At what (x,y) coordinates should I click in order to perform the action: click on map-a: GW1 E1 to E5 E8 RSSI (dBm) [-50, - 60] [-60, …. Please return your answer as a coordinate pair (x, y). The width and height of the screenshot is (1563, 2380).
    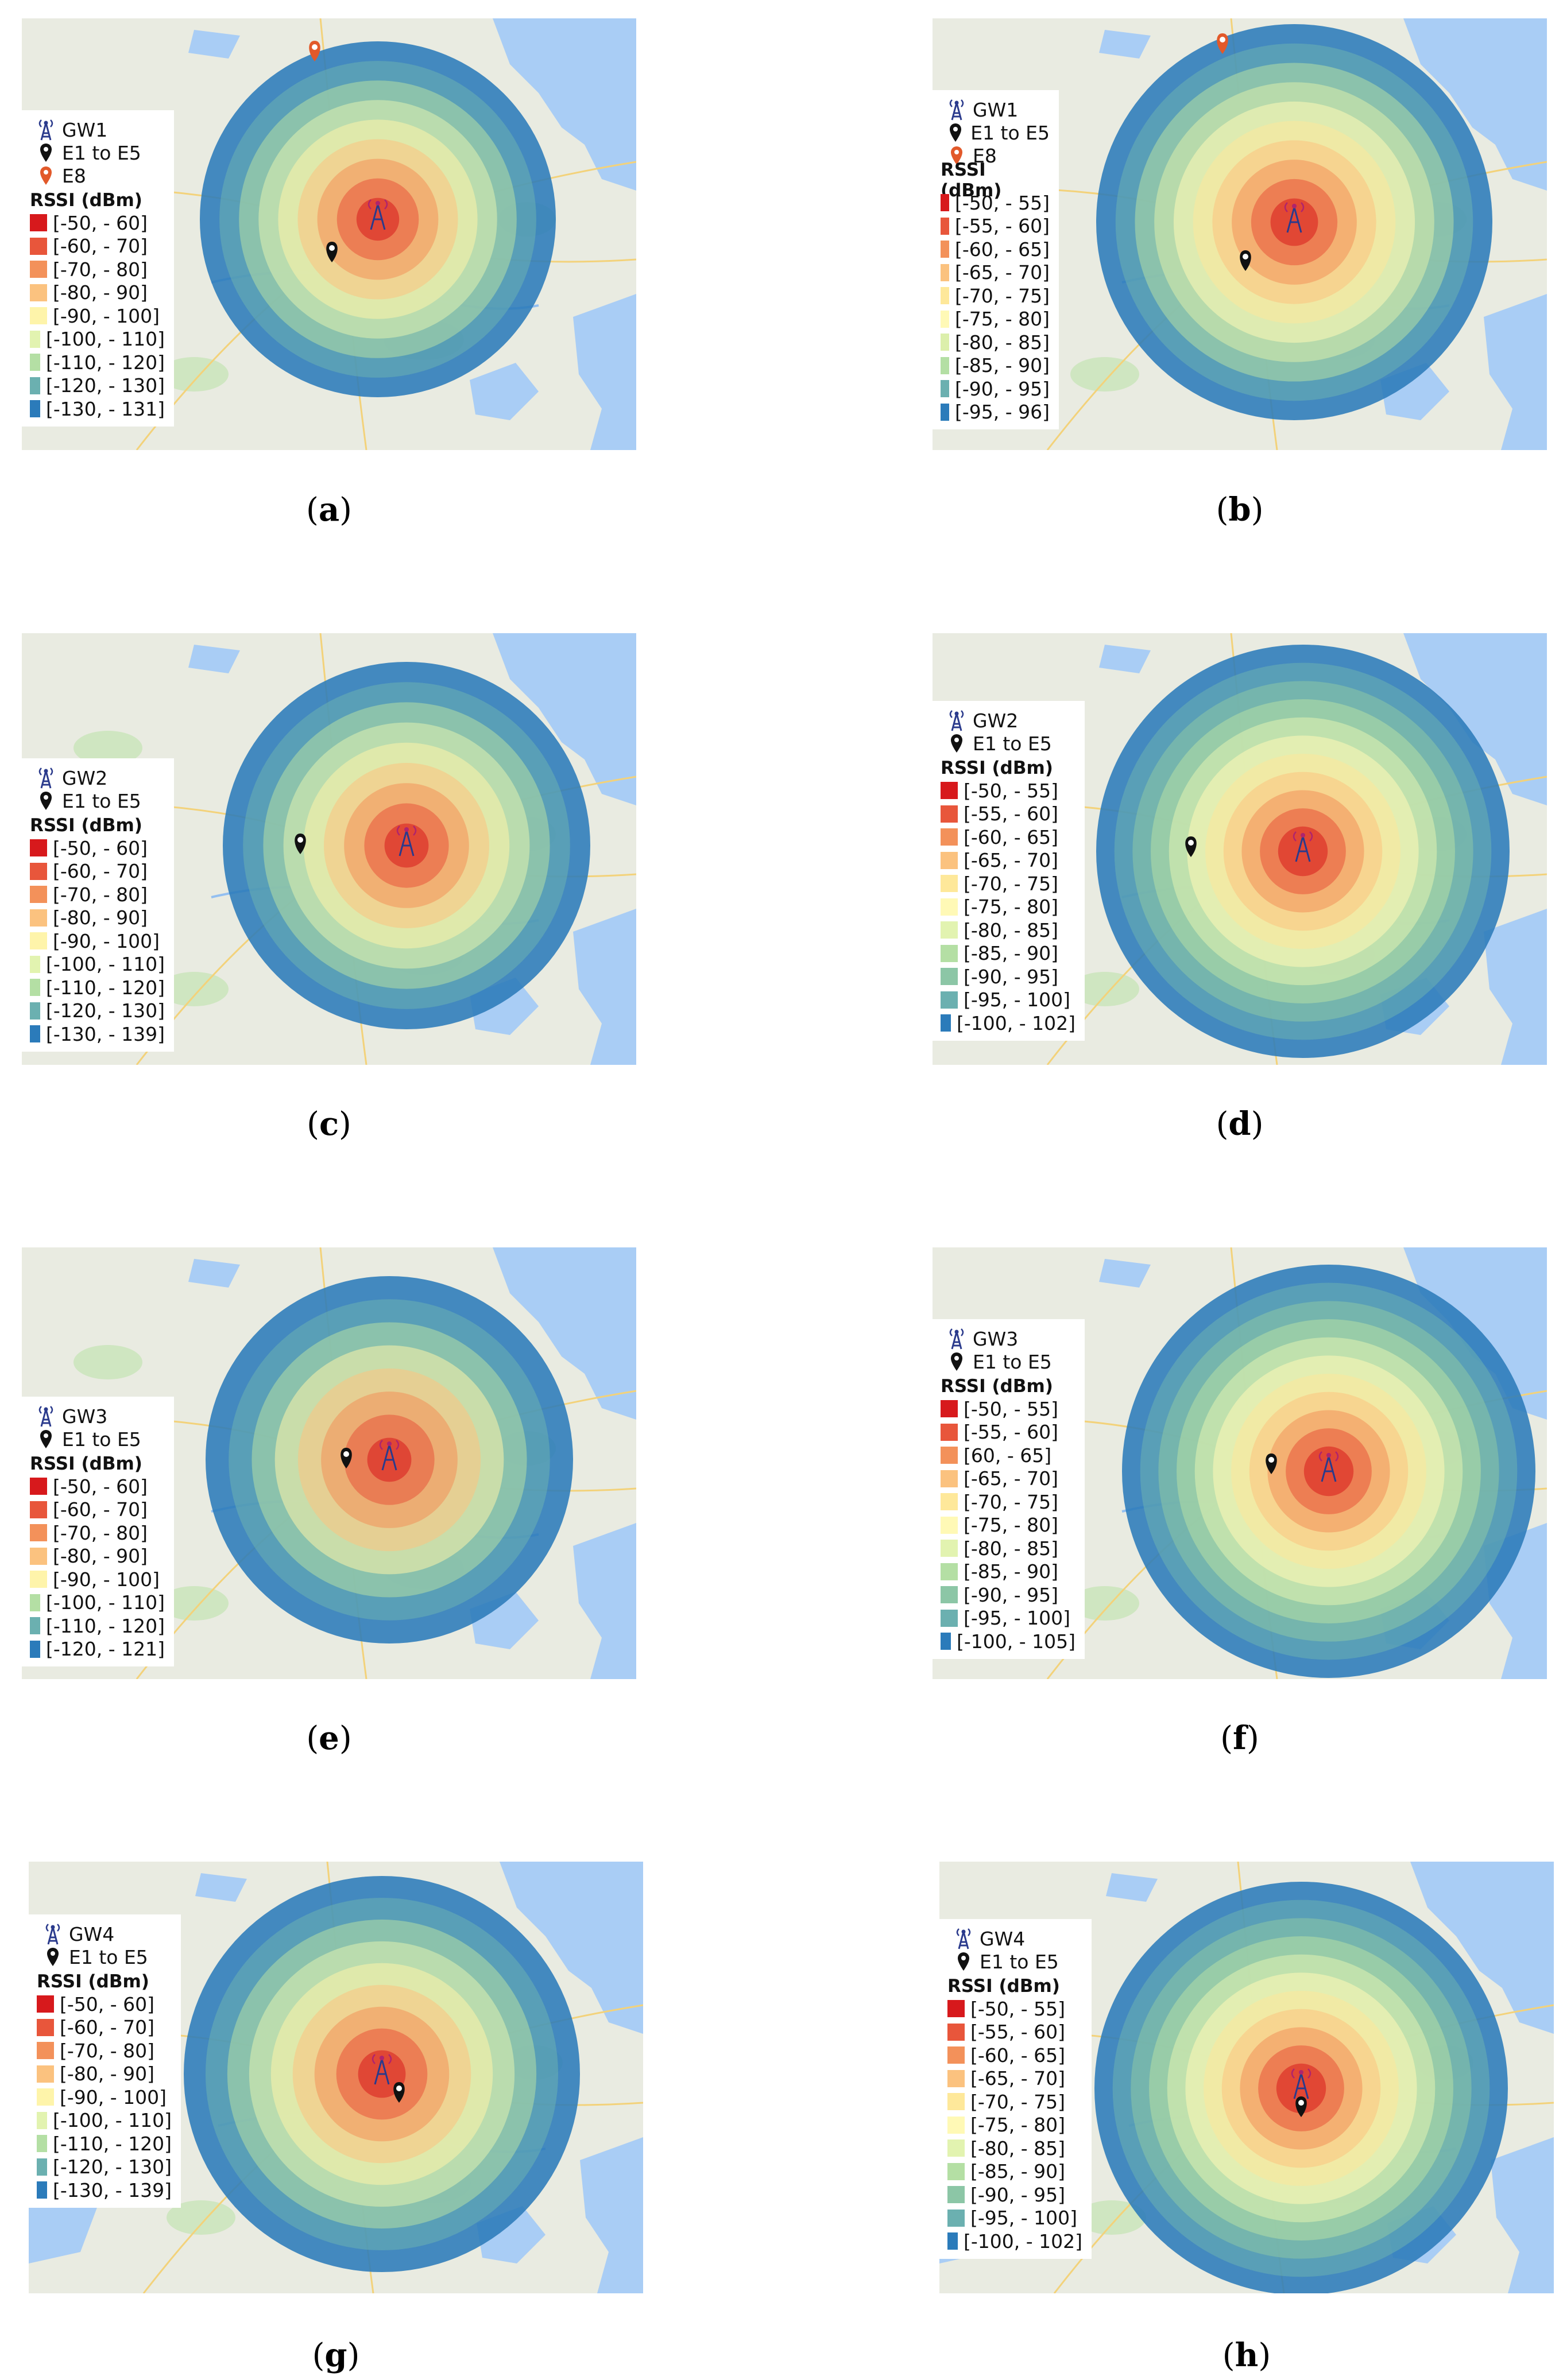
    Looking at the image, I should click on (329, 234).